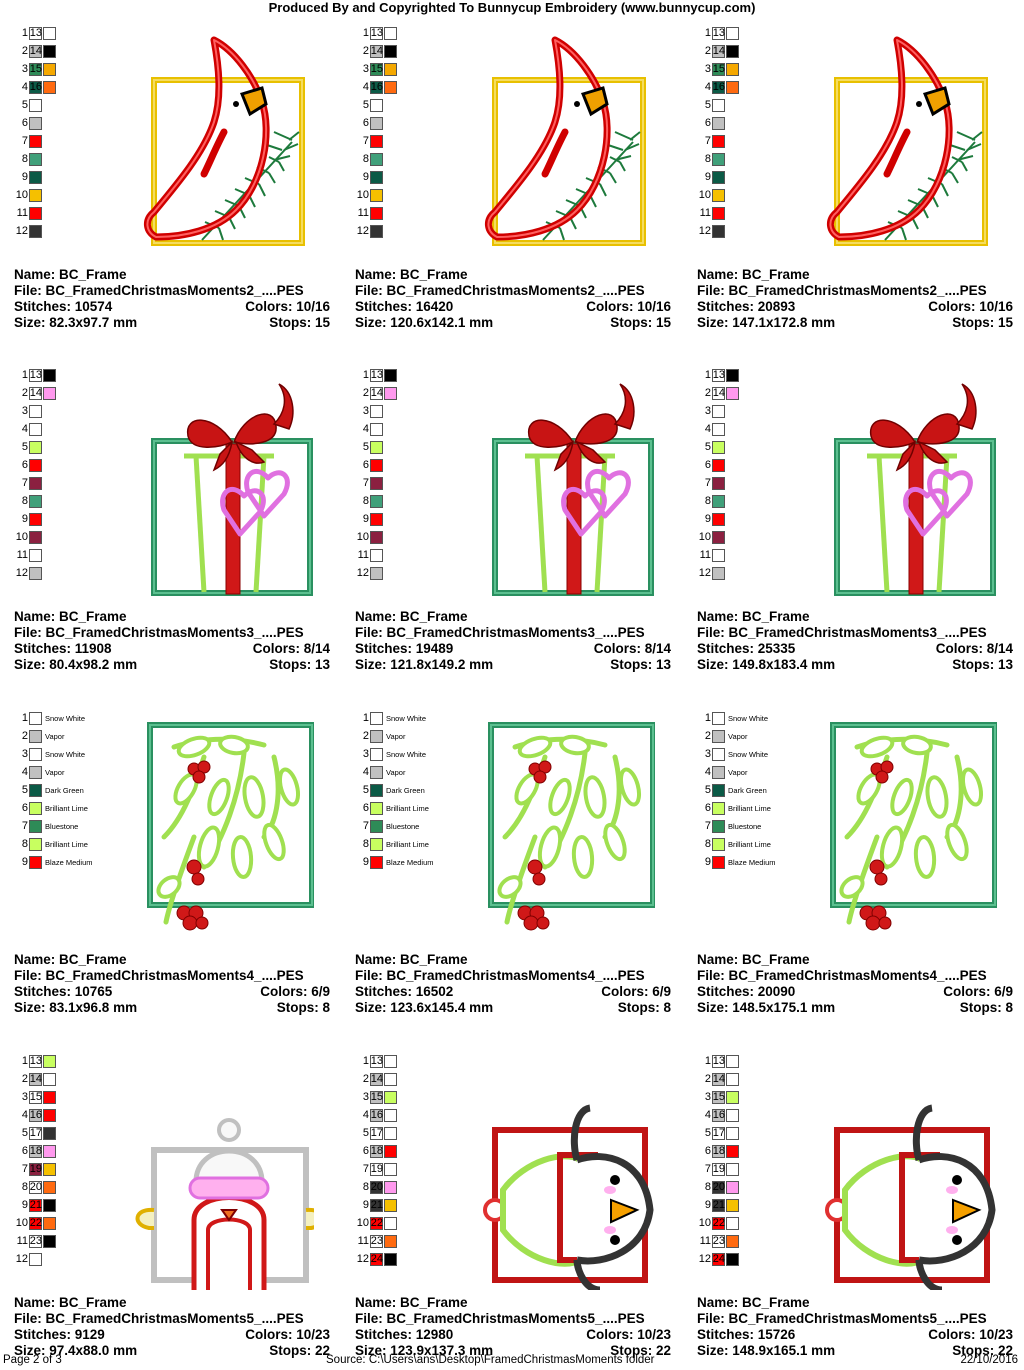  What do you see at coordinates (76, 1350) in the screenshot?
I see `design-size: Size: 97.4x88.0 mm` at bounding box center [76, 1350].